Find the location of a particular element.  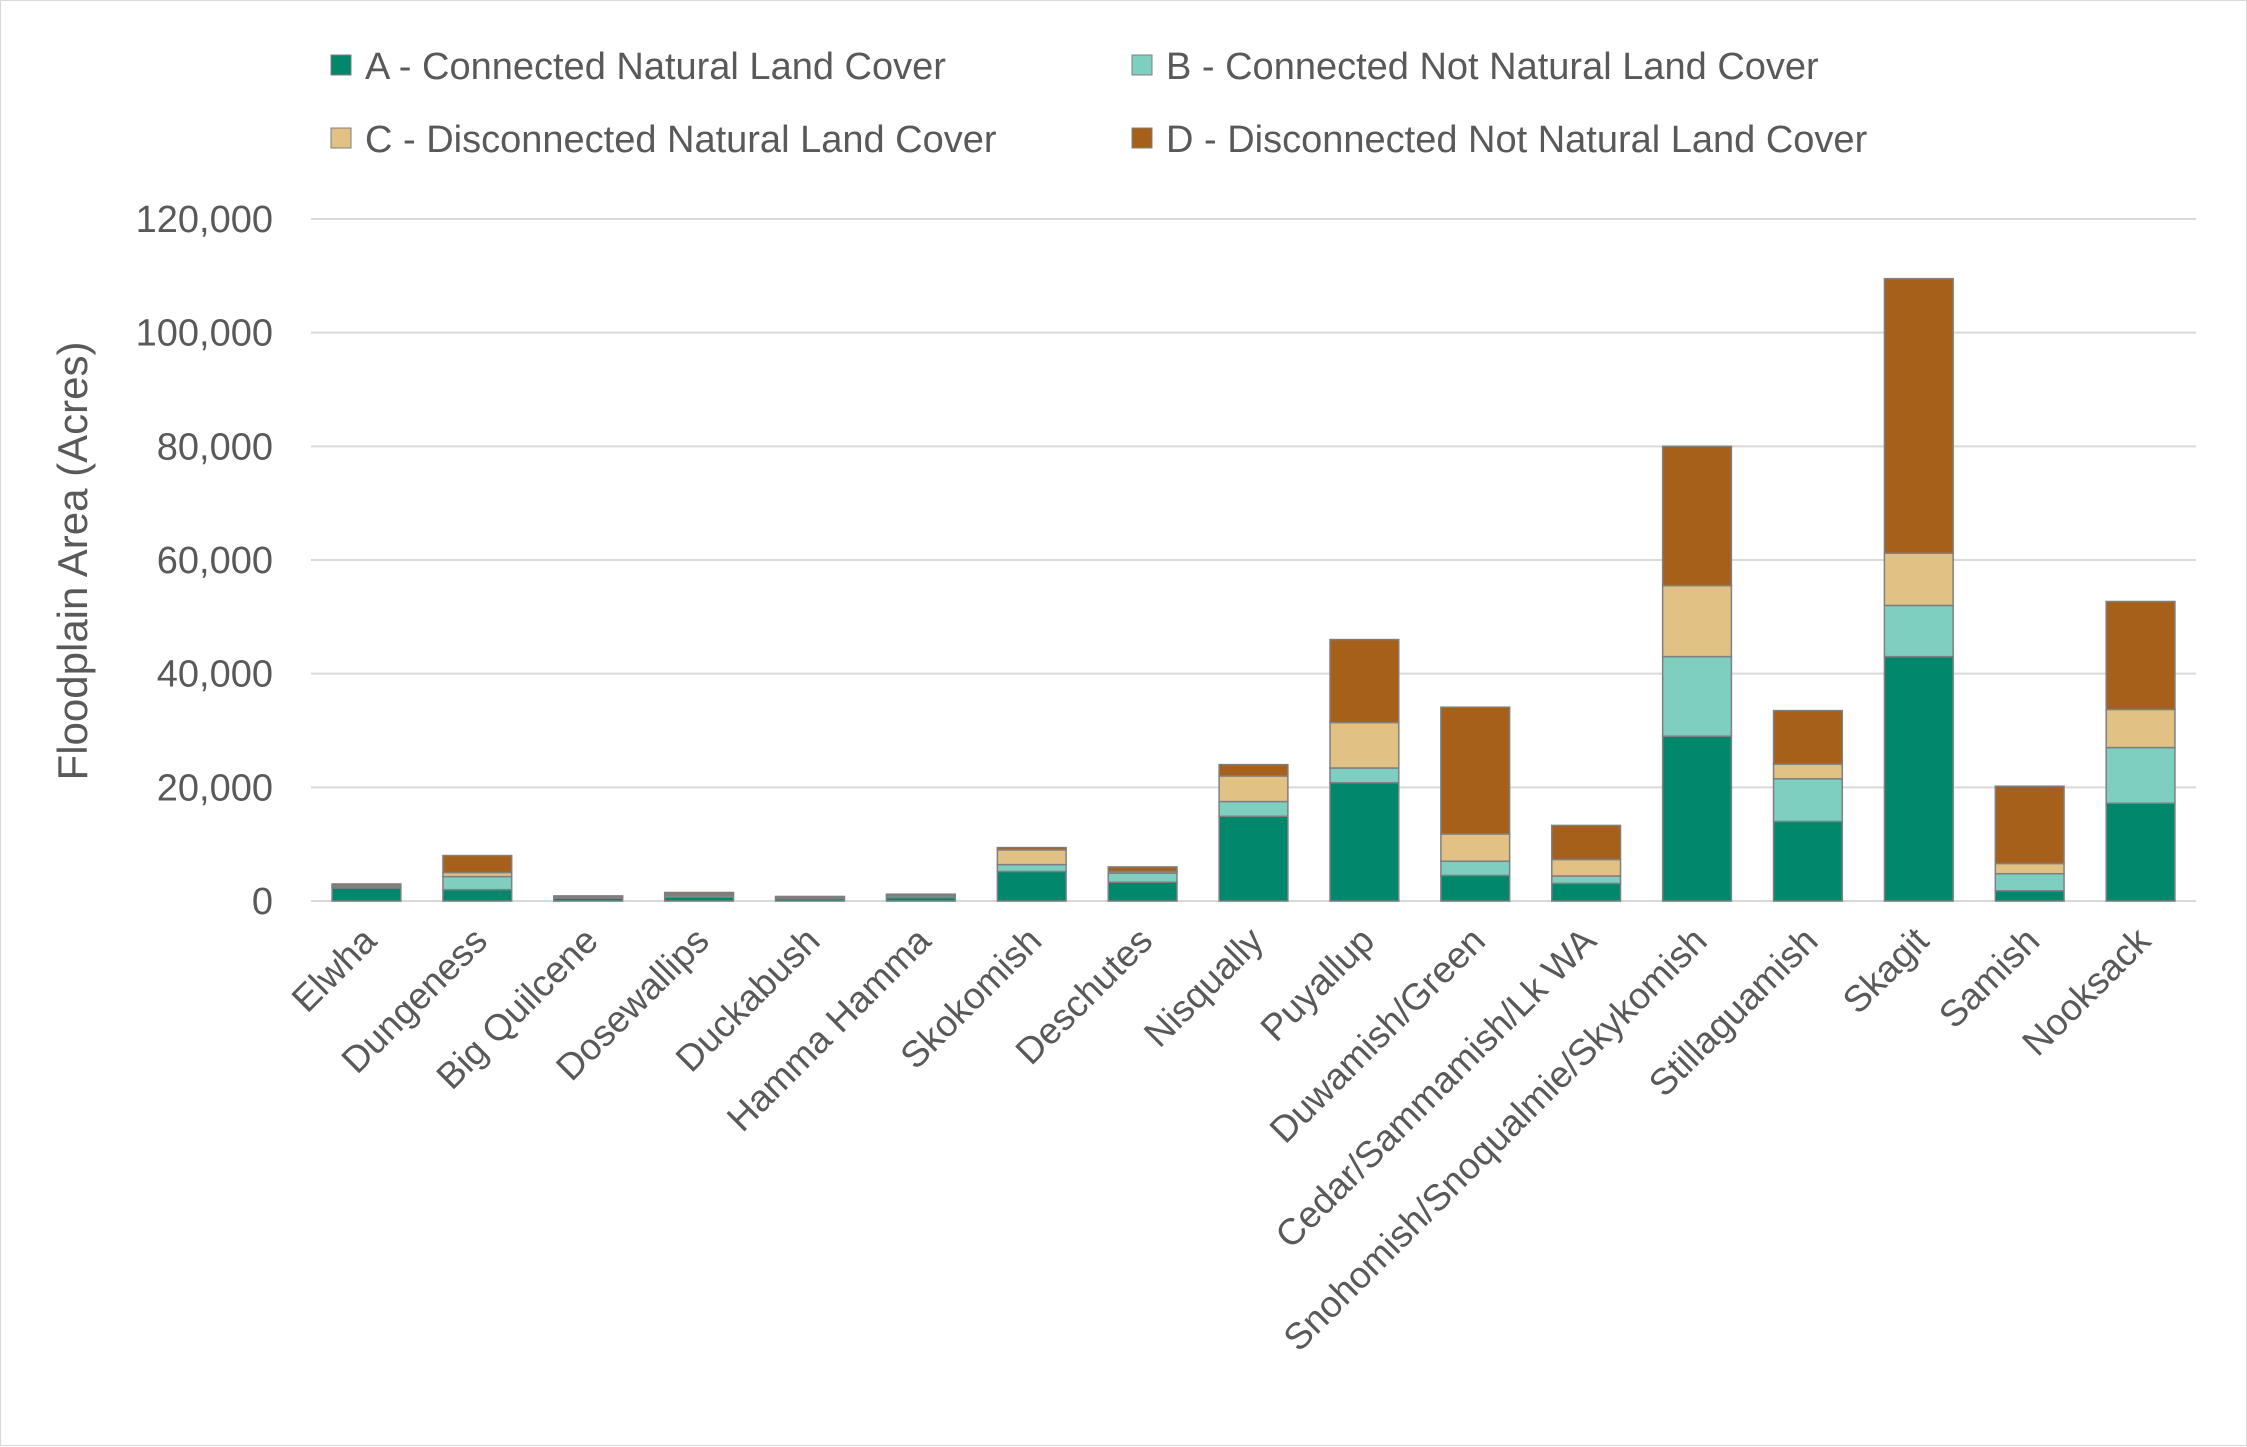

y-axis-ticks: 0 20,000 40,000 60,000 80,000 100,000 120,000 is located at coordinates (204, 561).